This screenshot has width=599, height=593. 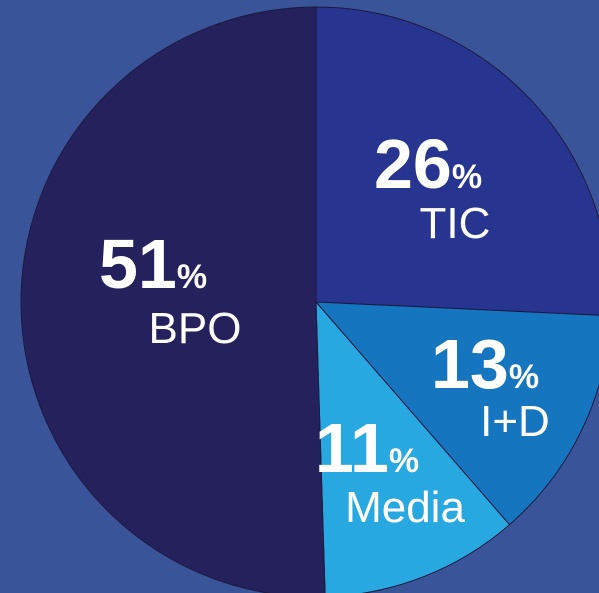 What do you see at coordinates (455, 223) in the screenshot?
I see `slice-label: TIC` at bounding box center [455, 223].